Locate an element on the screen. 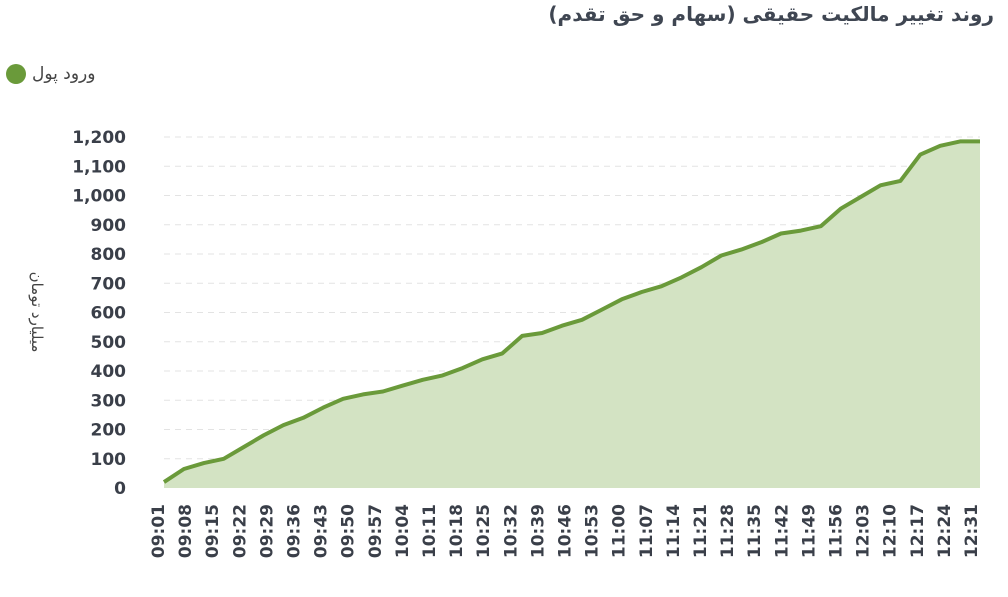 The width and height of the screenshot is (1008, 597). y-tick-label: 1,000 is located at coordinates (99, 197).